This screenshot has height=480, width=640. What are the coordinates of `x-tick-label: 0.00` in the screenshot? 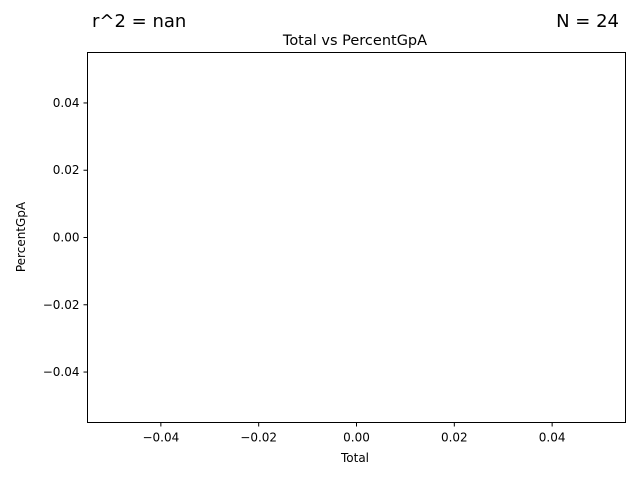 It's located at (356, 438).